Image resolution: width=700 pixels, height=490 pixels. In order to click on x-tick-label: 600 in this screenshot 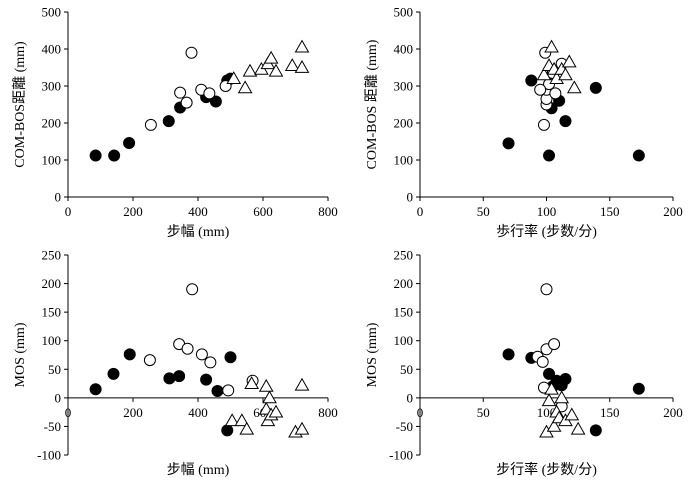, I will do `click(263, 211)`.